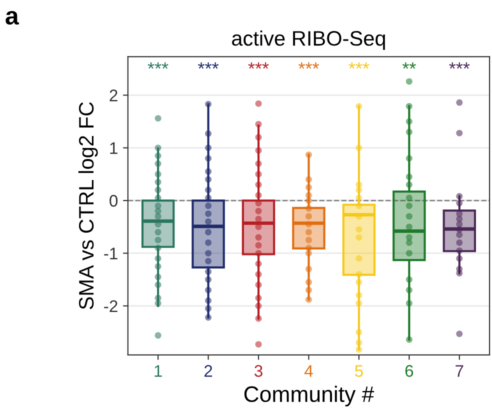 The height and width of the screenshot is (420, 492). What do you see at coordinates (460, 371) in the screenshot?
I see `x-tick-label: 7` at bounding box center [460, 371].